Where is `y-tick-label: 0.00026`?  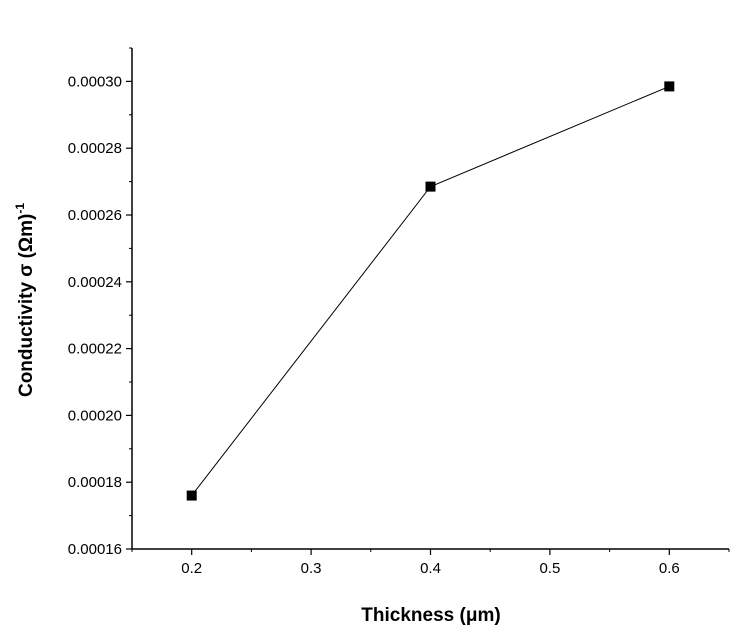
y-tick-label: 0.00026 is located at coordinates (95, 215).